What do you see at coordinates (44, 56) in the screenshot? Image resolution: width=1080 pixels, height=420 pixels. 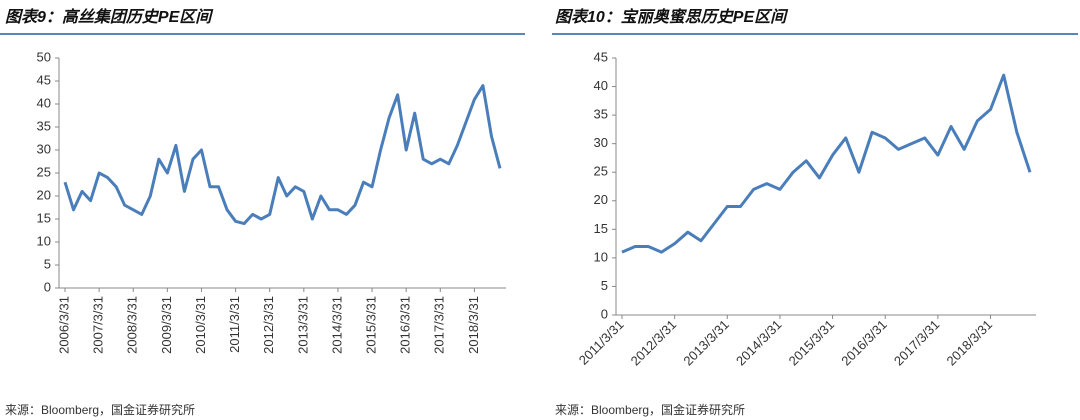 I see `y-tick-label: 50` at bounding box center [44, 56].